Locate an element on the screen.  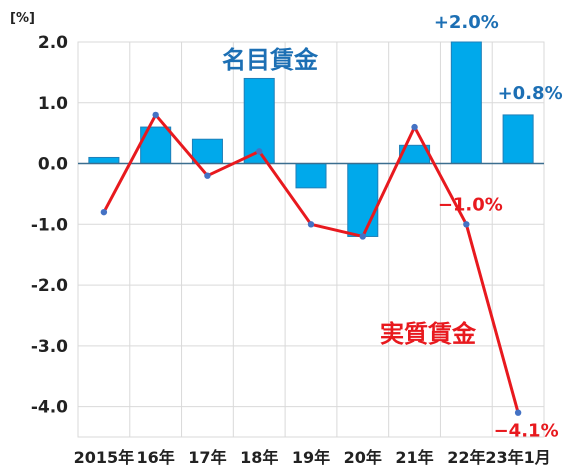
y-tick-label: 2.0 is located at coordinates (53, 43).